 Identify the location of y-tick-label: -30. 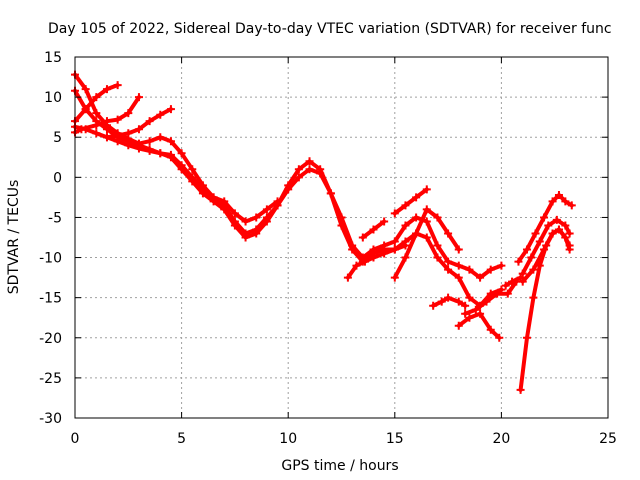
(50, 419).